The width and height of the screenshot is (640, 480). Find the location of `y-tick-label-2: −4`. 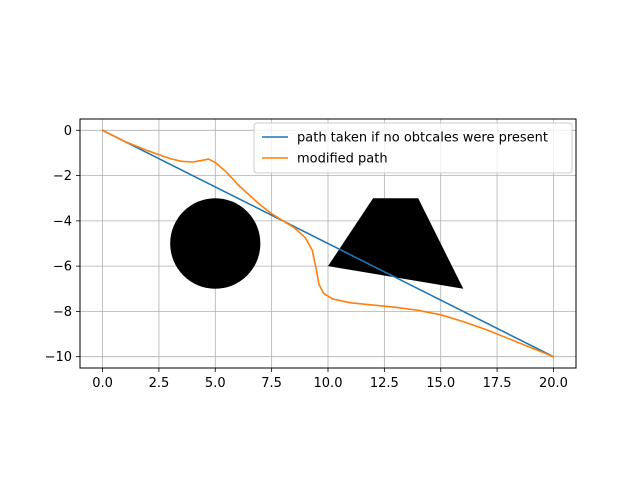

y-tick-label-2: −4 is located at coordinates (62, 221).